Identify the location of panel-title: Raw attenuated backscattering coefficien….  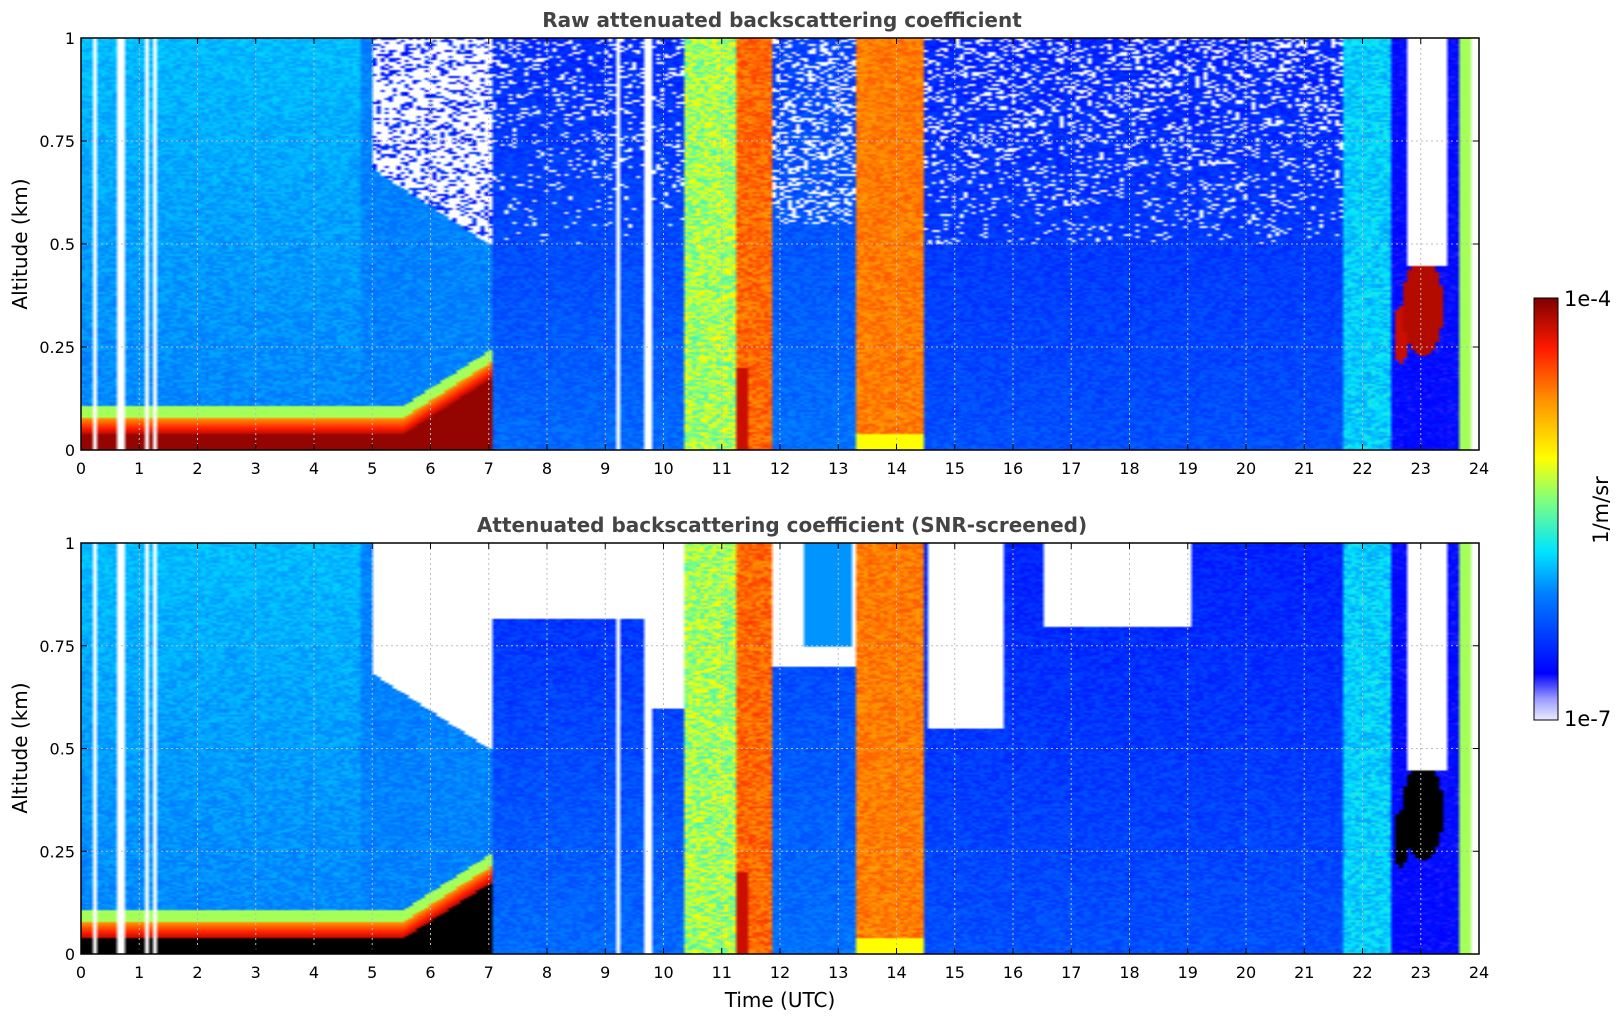
(782, 20).